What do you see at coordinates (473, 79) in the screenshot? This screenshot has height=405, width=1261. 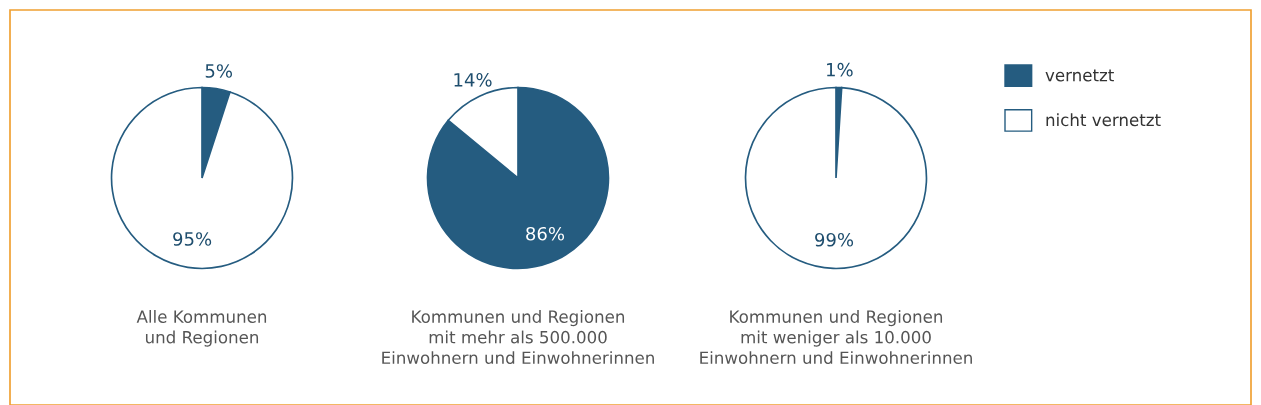 I see `data-label: 14%` at bounding box center [473, 79].